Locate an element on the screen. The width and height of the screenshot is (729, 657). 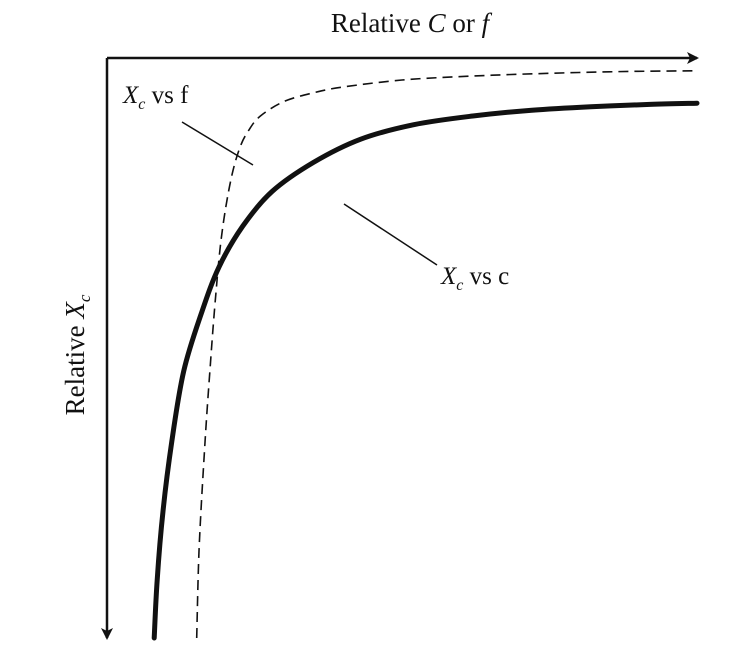
leader-line-xc-vs-f is located at coordinates (217, 143).